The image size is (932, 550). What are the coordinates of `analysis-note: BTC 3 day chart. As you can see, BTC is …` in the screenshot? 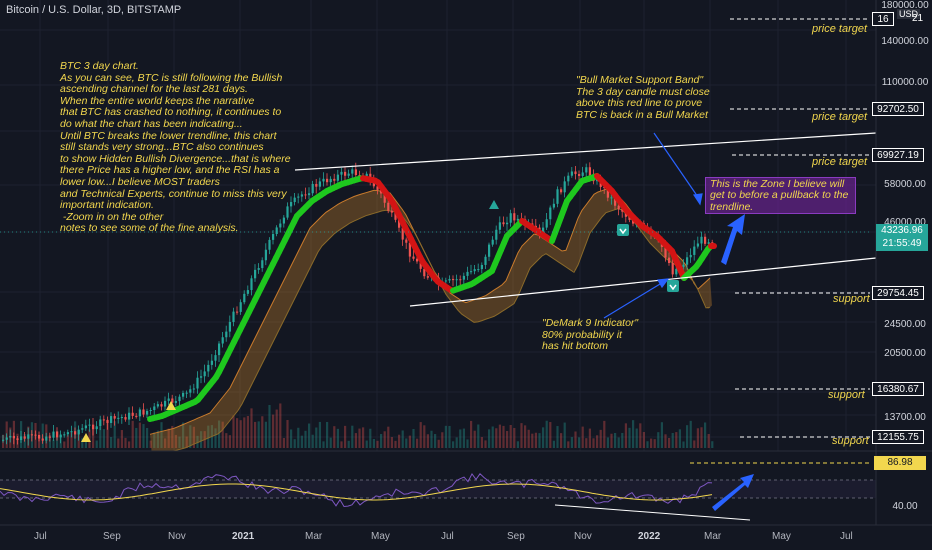 It's located at (175, 147).